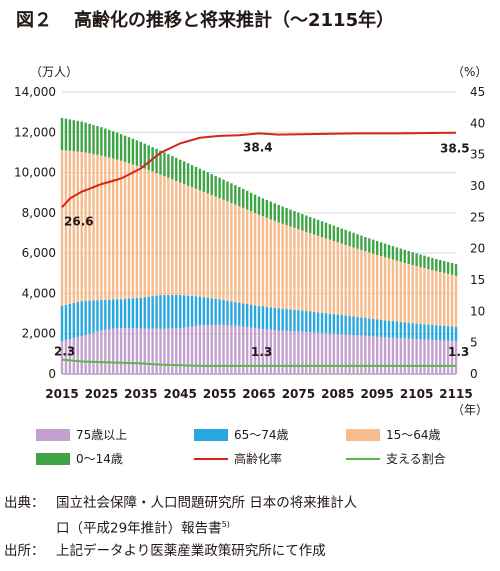 The image size is (500, 571). What do you see at coordinates (259, 169) in the screenshot?
I see `aging-rate-line` at bounding box center [259, 169].